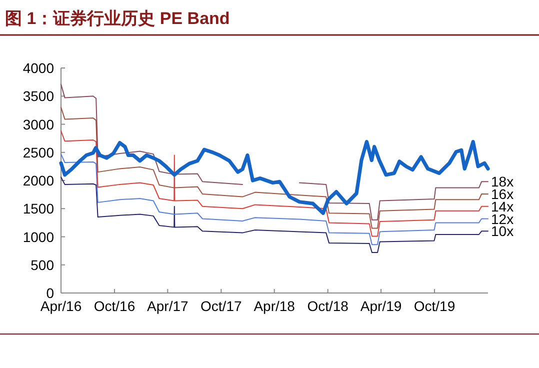 This screenshot has height=368, width=539. Describe the element at coordinates (275, 306) in the screenshot. I see `x-tick-label: Apr/18` at that location.